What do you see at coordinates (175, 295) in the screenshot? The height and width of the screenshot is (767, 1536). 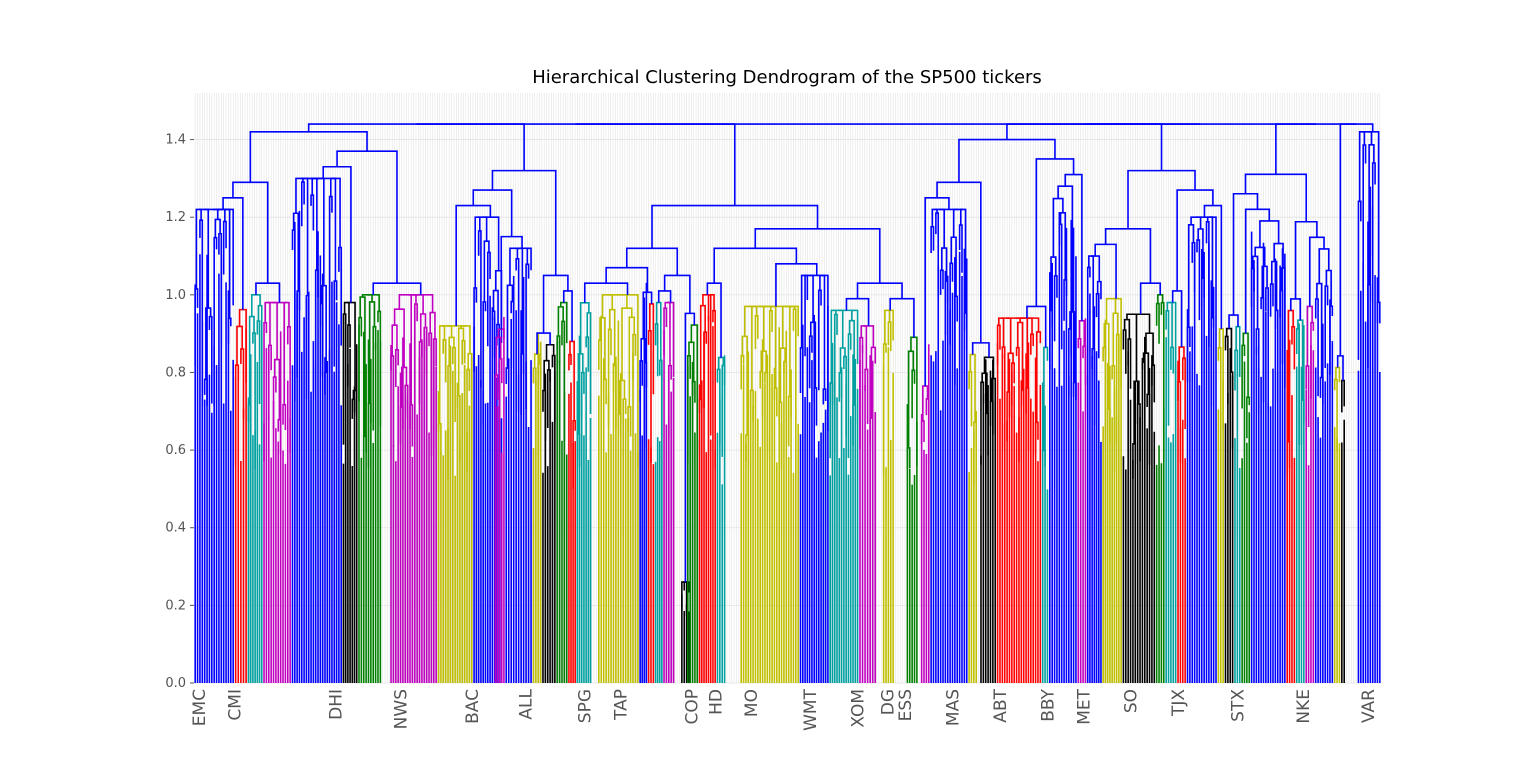 I see `y-tick-label: 1.0` at bounding box center [175, 295].